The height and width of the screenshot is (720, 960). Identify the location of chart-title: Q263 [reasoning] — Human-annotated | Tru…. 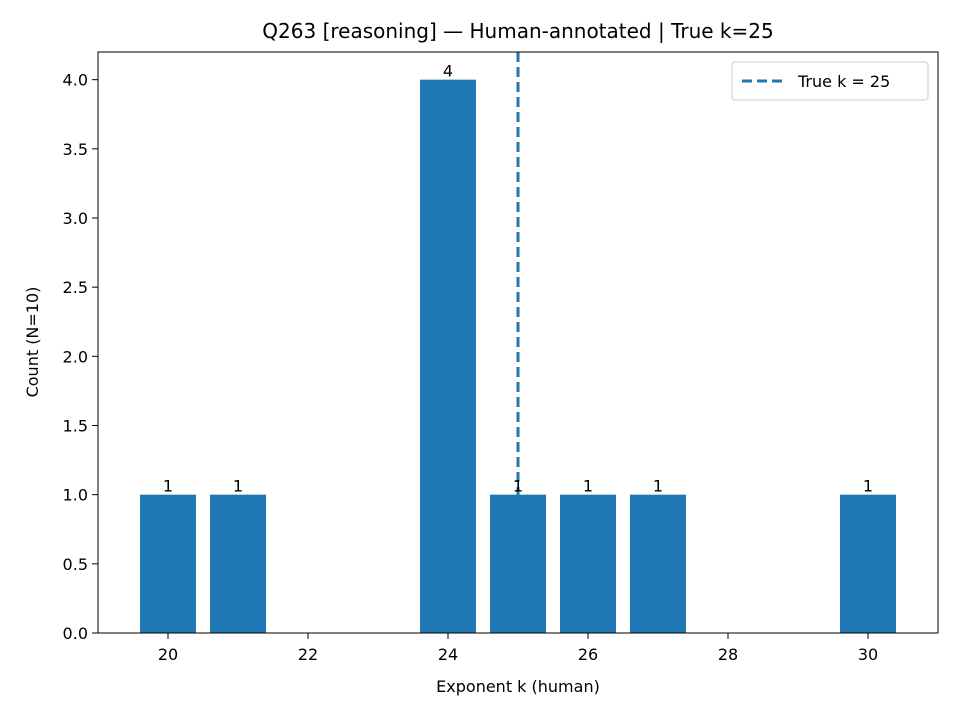
(517, 31).